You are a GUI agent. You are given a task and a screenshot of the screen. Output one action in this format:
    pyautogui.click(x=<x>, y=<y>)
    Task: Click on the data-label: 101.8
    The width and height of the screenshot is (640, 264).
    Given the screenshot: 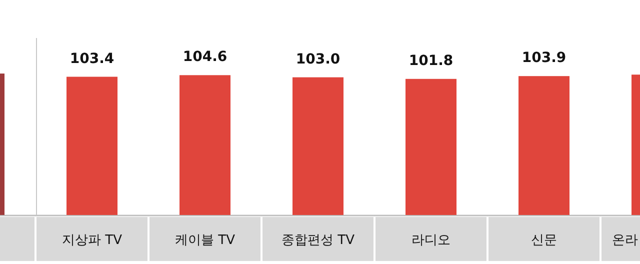 What is the action you would take?
    pyautogui.click(x=431, y=60)
    